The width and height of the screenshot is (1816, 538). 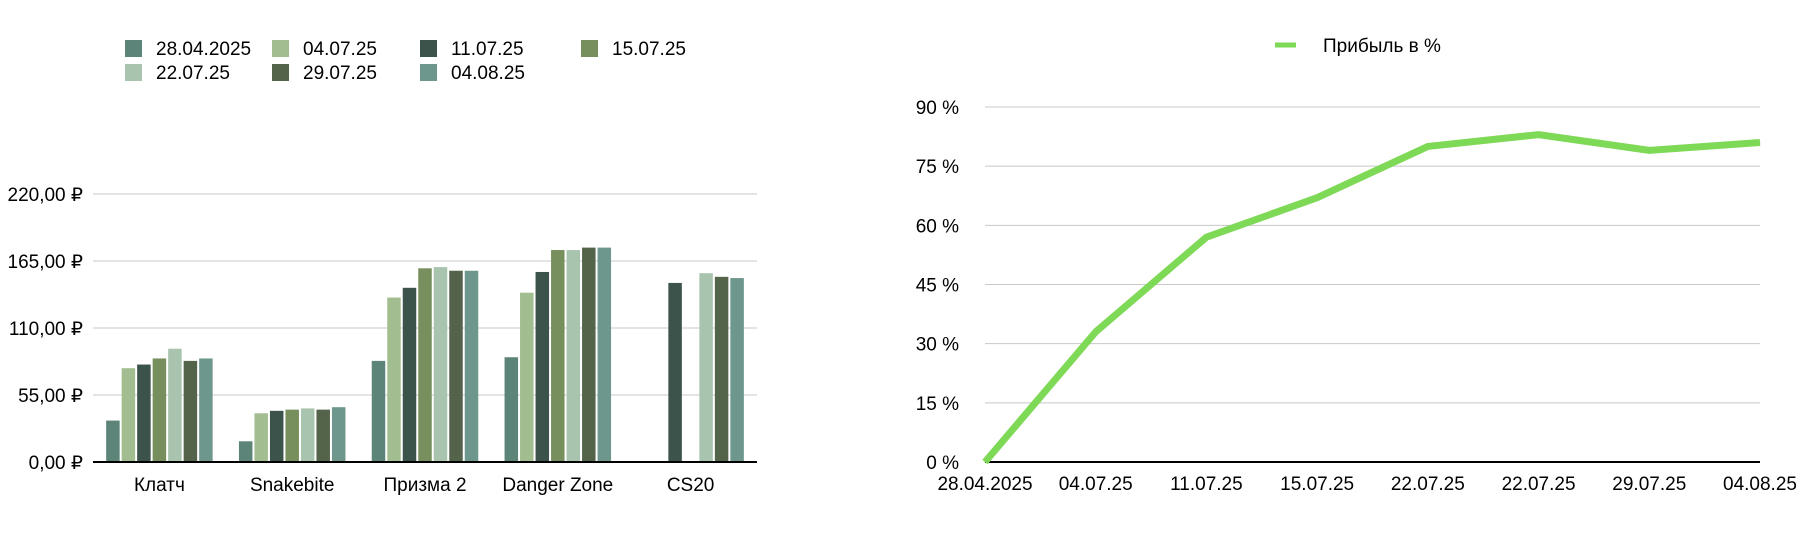 What do you see at coordinates (691, 485) in the screenshot?
I see `bar-x-tick-label: CS20` at bounding box center [691, 485].